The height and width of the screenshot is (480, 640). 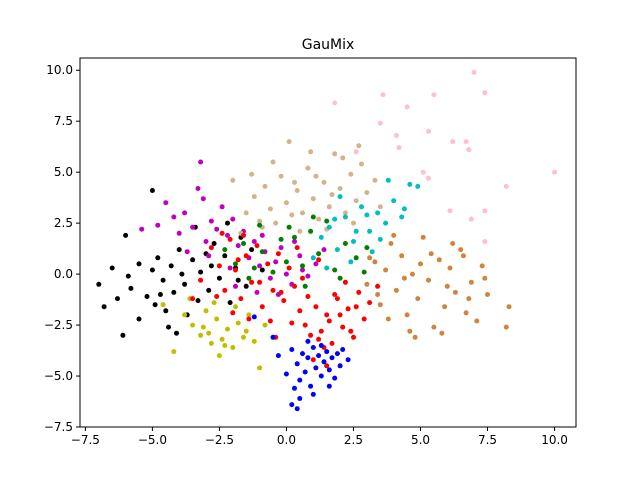 What do you see at coordinates (420, 440) in the screenshot?
I see `x-tick-label: 5.0` at bounding box center [420, 440].